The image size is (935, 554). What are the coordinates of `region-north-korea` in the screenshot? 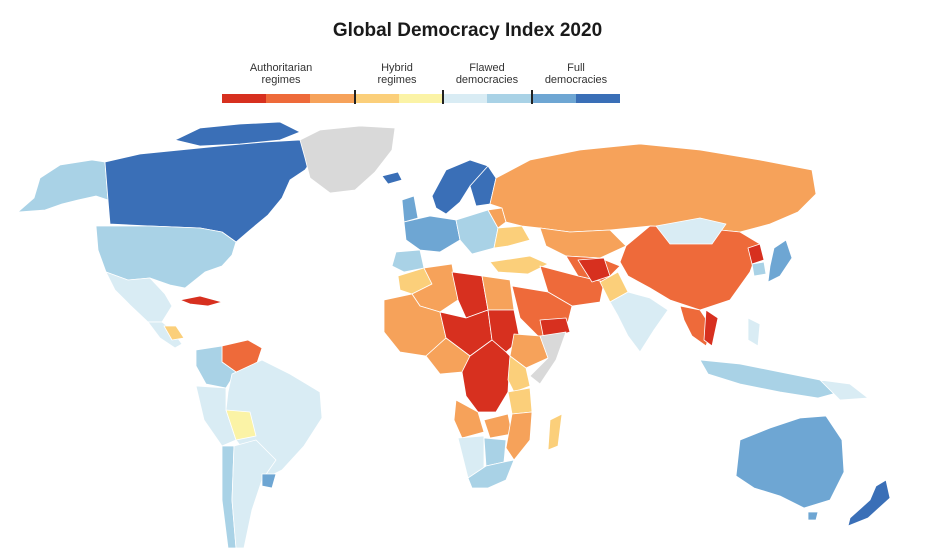 It's located at (756, 254).